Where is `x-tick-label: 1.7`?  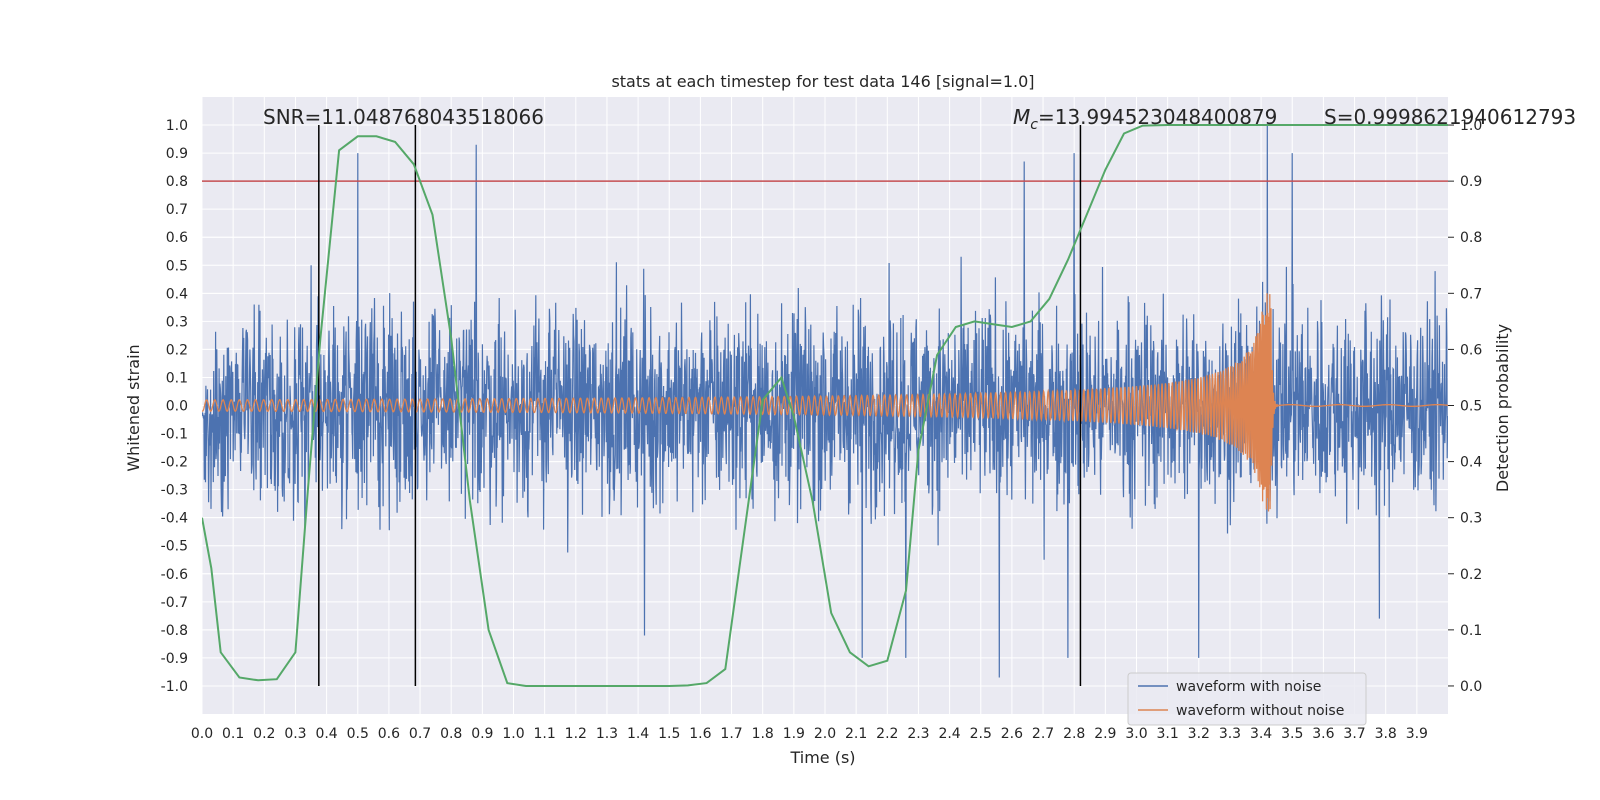
x-tick-label: 1.7 is located at coordinates (731, 734).